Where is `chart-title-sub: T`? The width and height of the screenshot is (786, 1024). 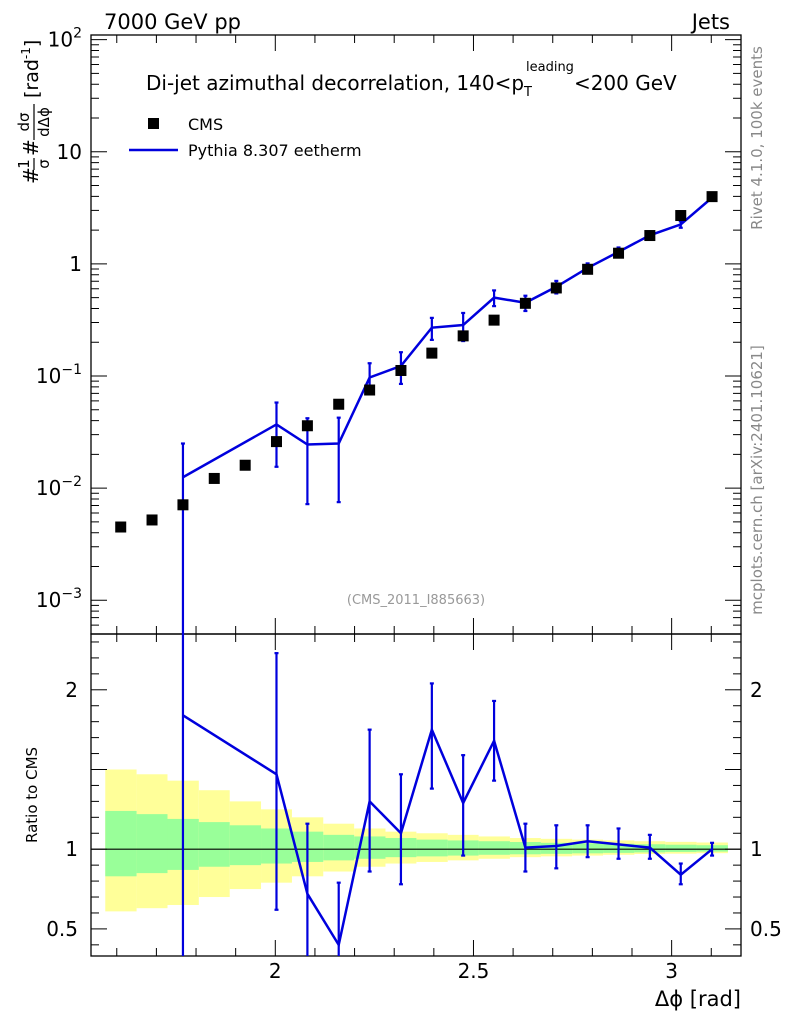
chart-title-sub: T is located at coordinates (527, 92).